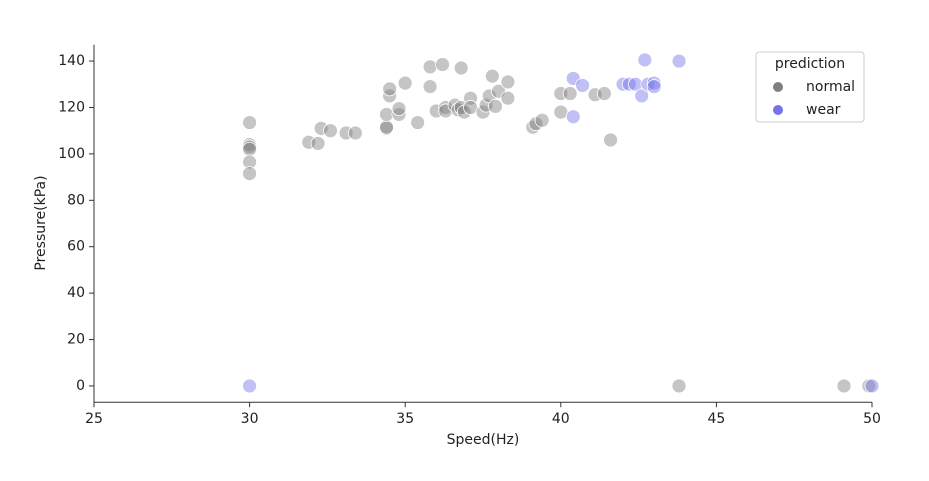 The width and height of the screenshot is (929, 481). What do you see at coordinates (76, 200) in the screenshot?
I see `y-tick-label: 80` at bounding box center [76, 200].